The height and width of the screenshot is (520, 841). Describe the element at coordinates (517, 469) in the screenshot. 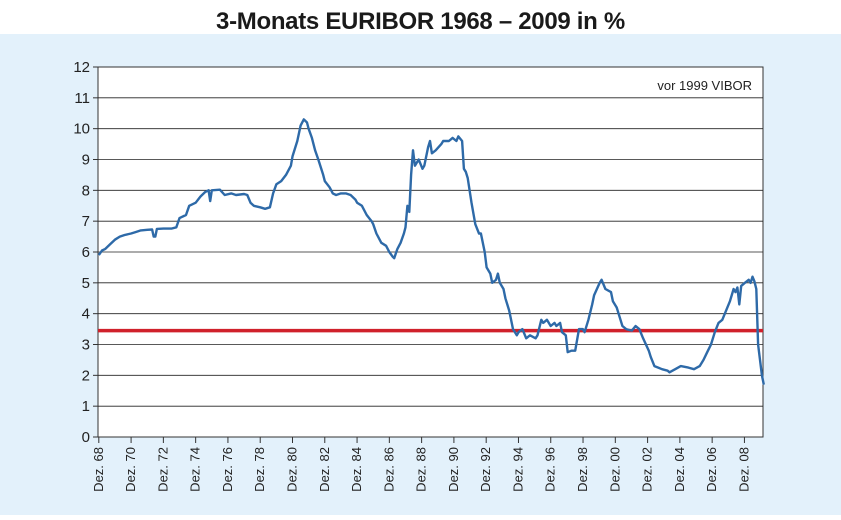

I see `x-tick-label: Dez. 94` at that location.